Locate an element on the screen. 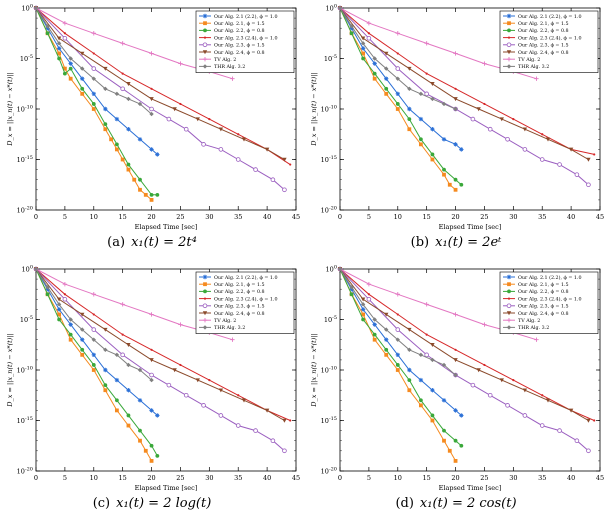 The width and height of the screenshot is (608, 522). y-tick-exponent: 0 is located at coordinates (335, 7).